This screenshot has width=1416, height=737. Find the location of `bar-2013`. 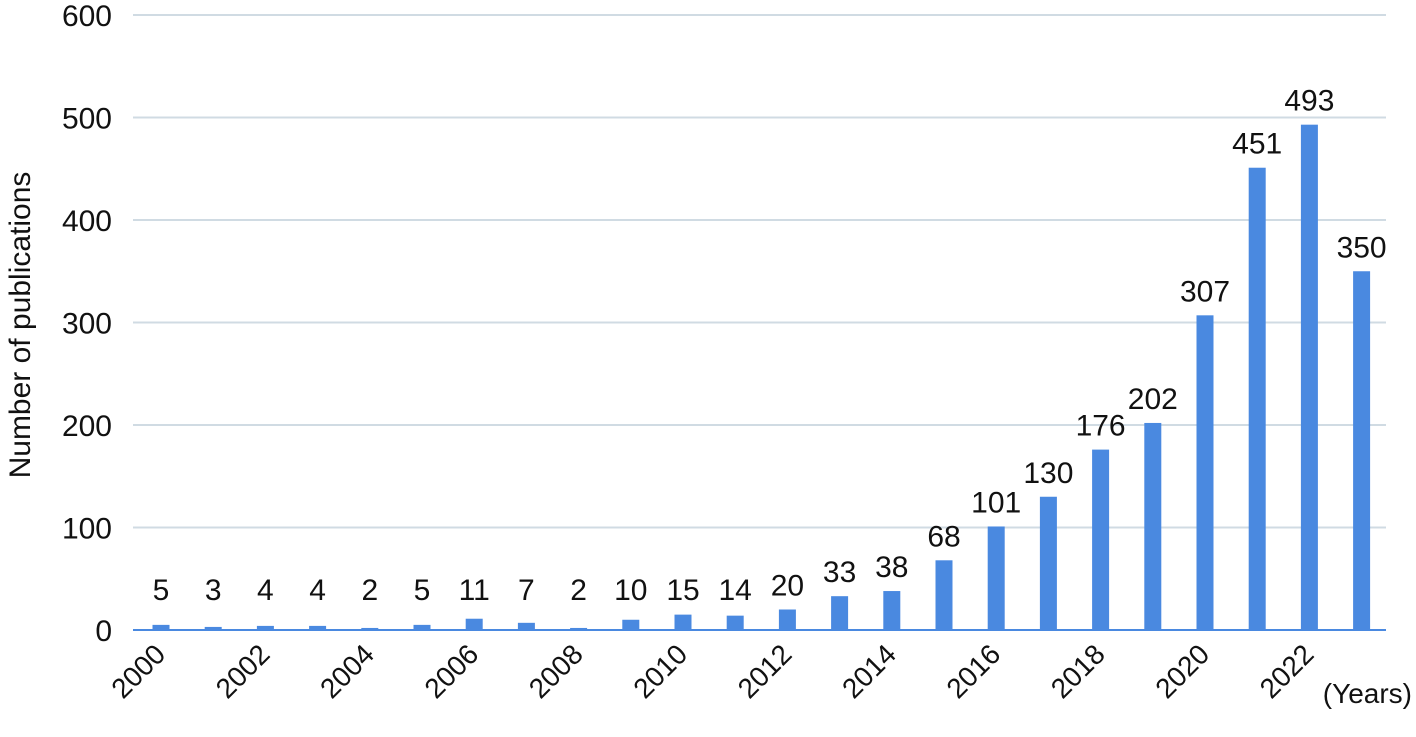

bar-2013 is located at coordinates (840, 613).